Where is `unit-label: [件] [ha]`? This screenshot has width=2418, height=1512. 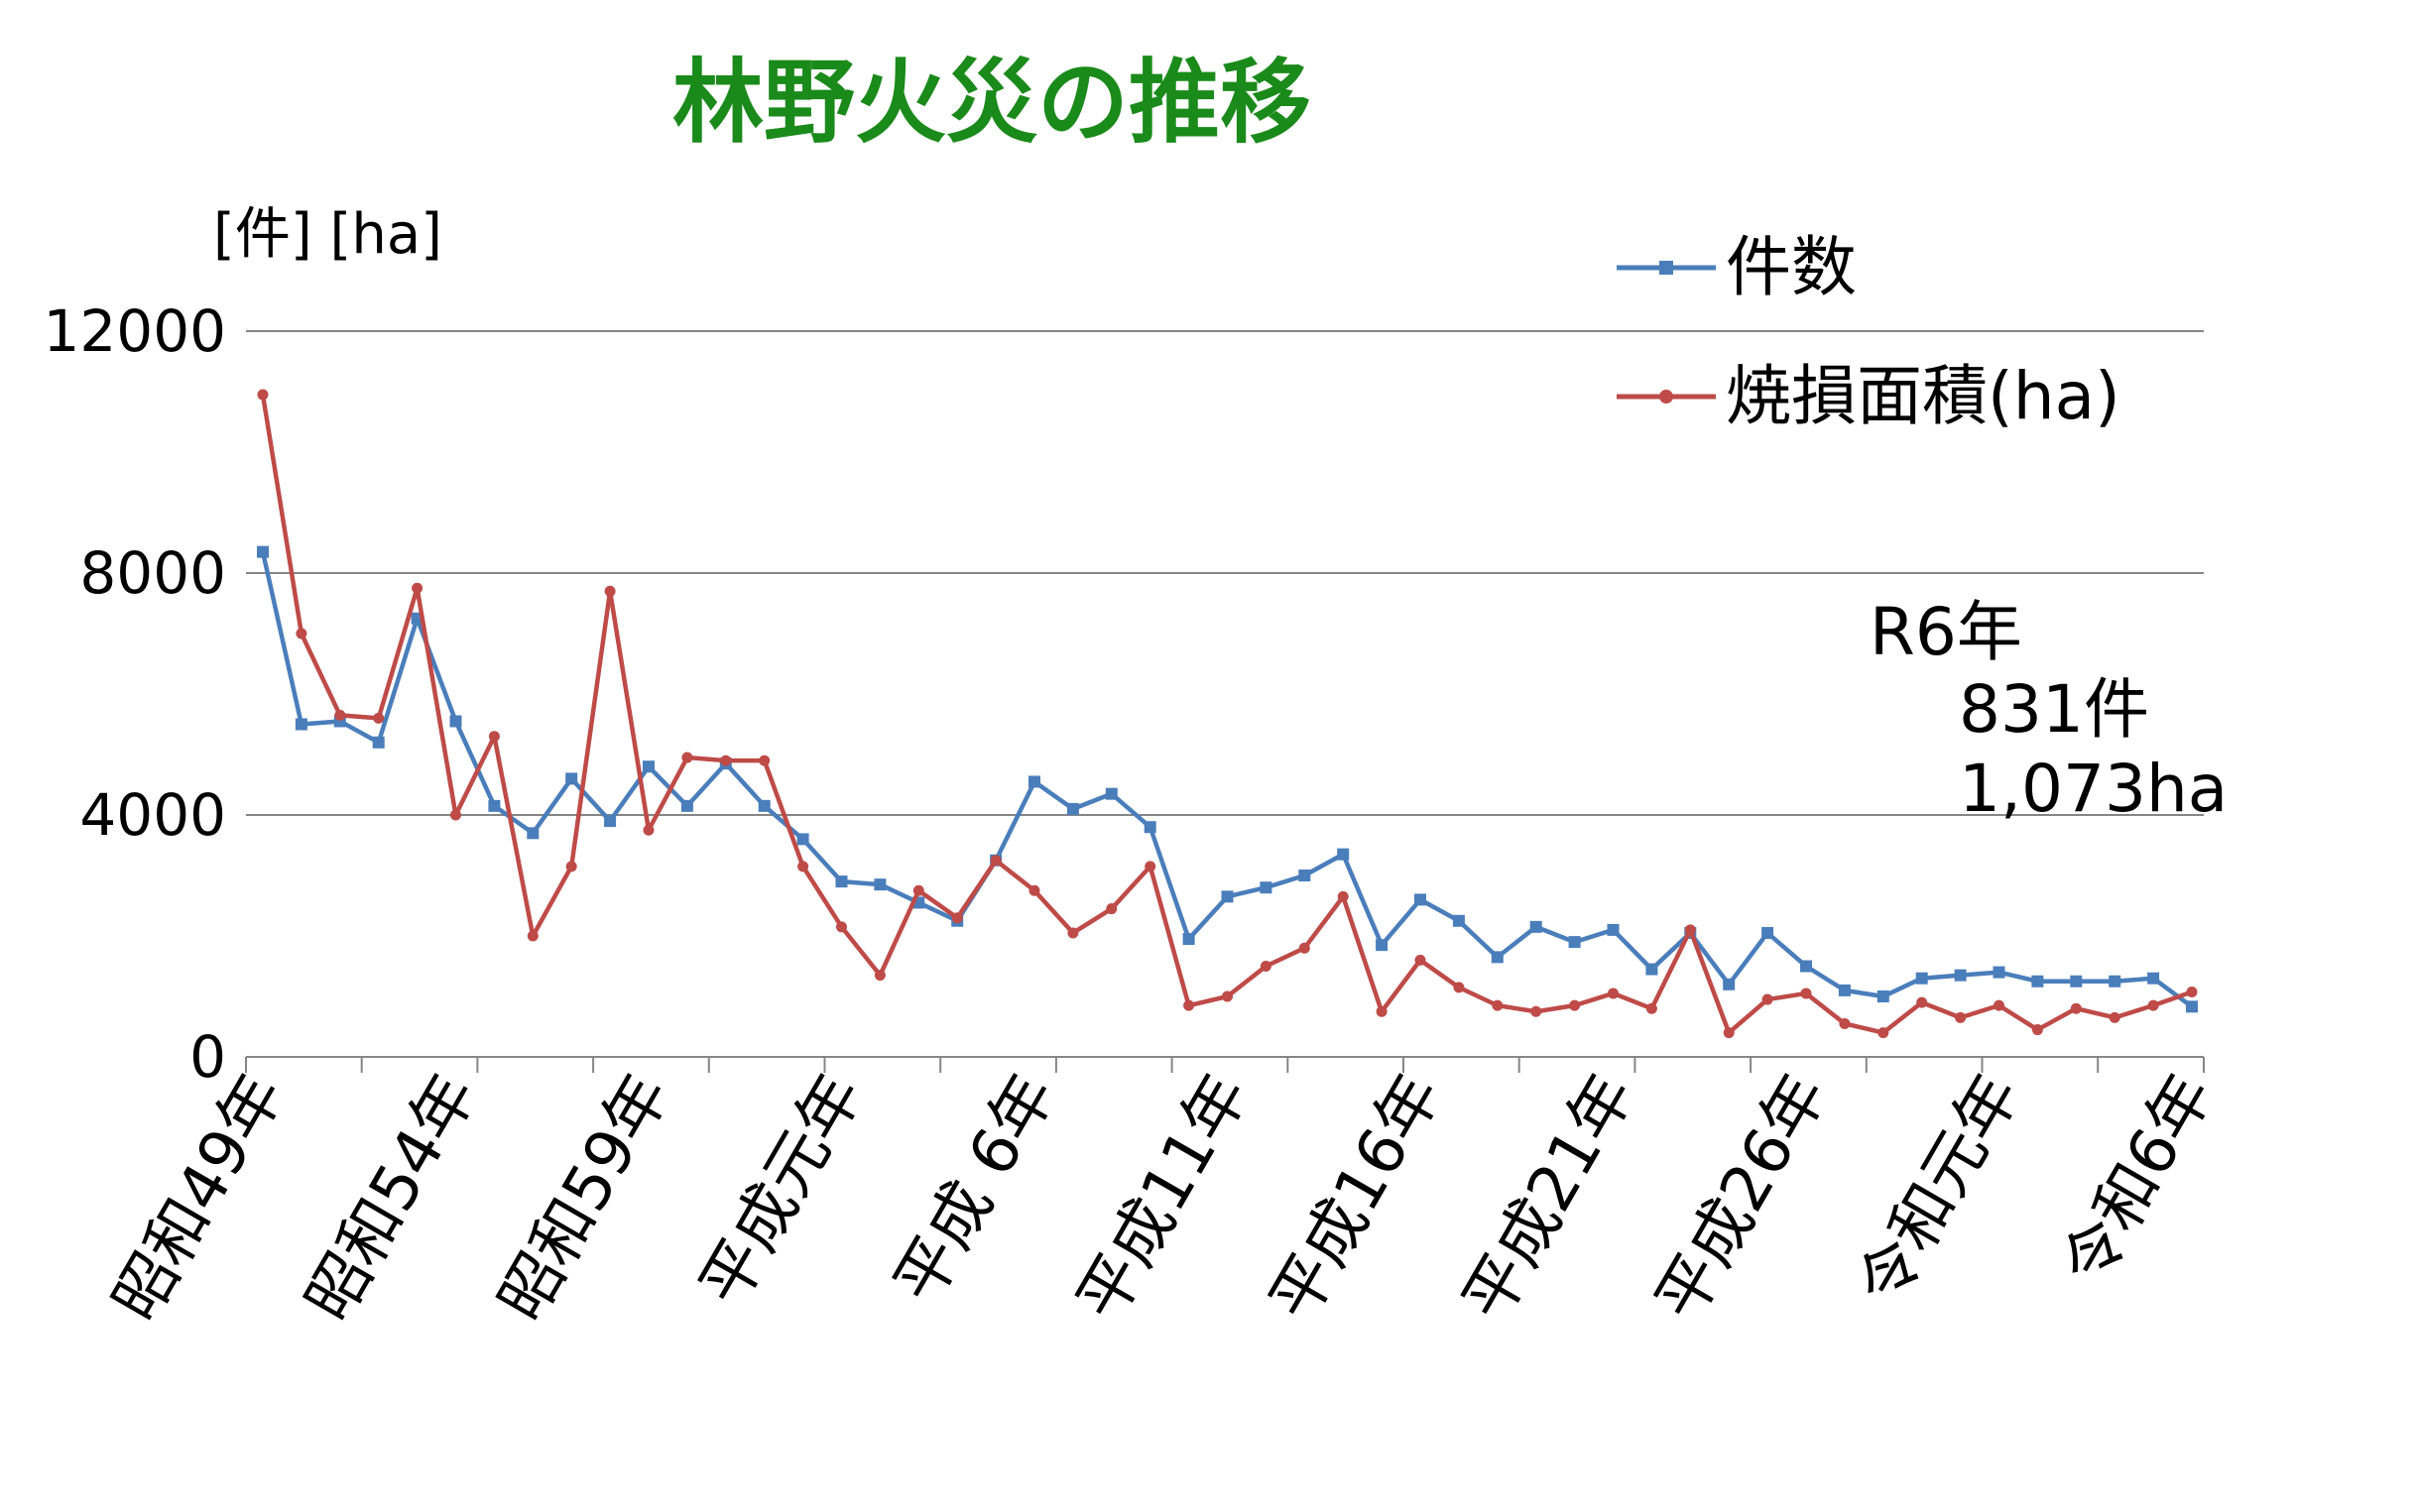
unit-label: [件] [ha] is located at coordinates (328, 234).